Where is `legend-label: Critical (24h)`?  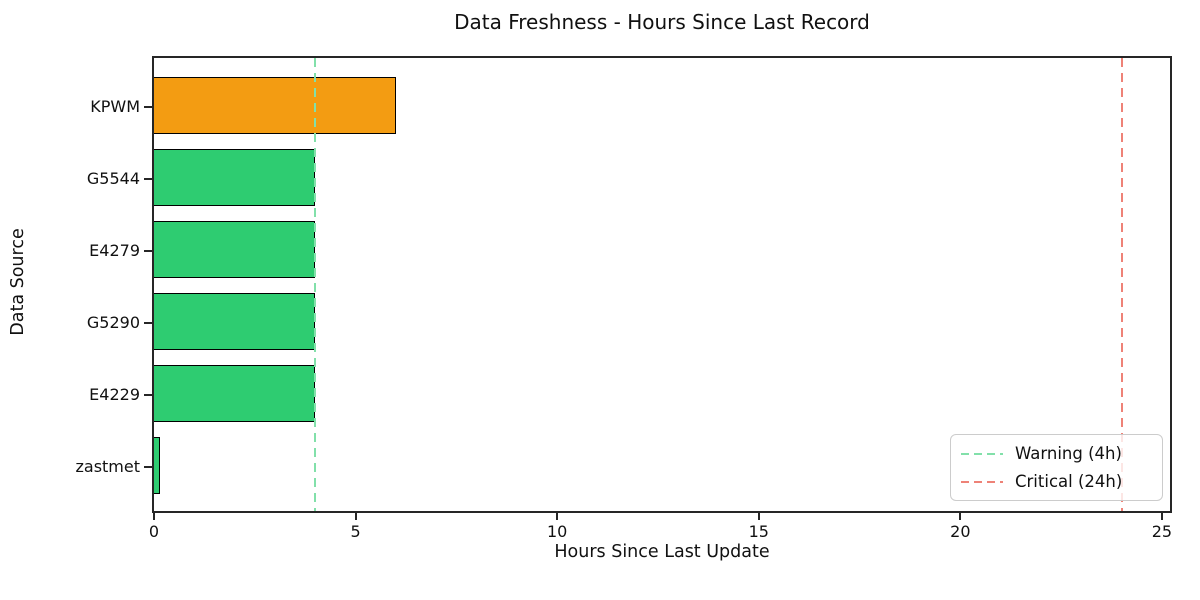
legend-label: Critical (24h) is located at coordinates (1069, 481).